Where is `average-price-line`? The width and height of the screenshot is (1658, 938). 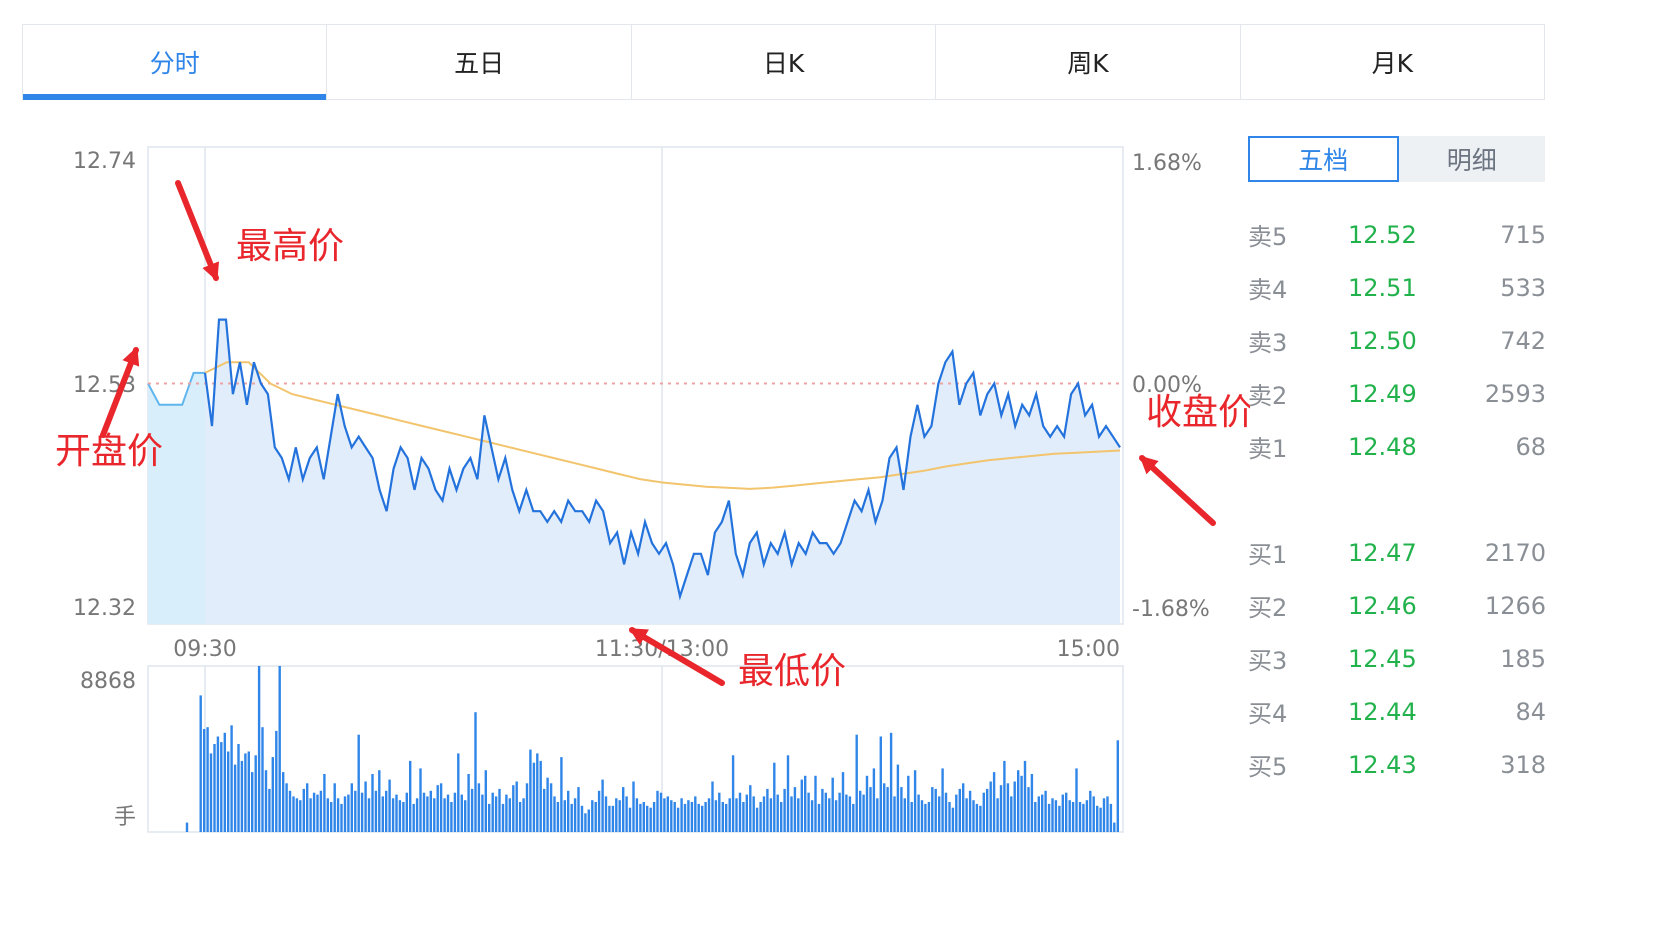
average-price-line is located at coordinates (662, 425).